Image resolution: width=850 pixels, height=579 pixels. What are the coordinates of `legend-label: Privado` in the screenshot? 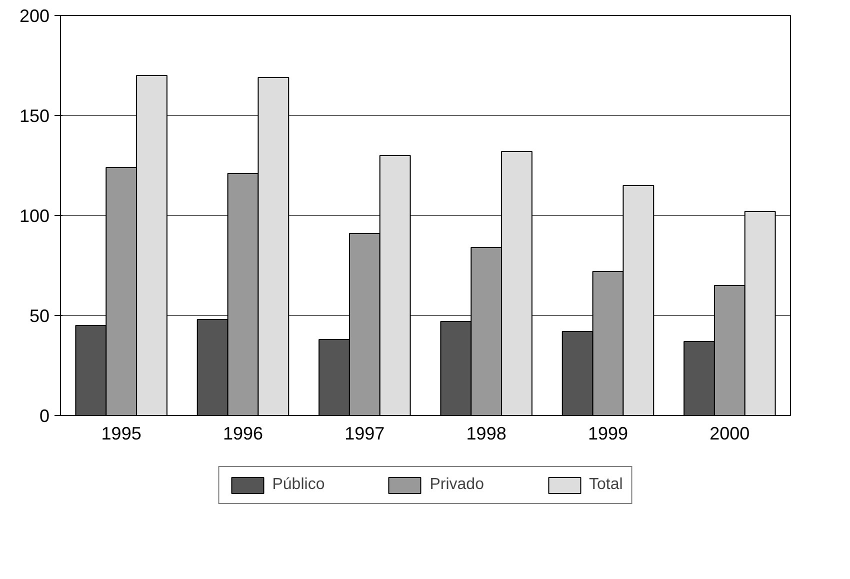 It's located at (457, 485).